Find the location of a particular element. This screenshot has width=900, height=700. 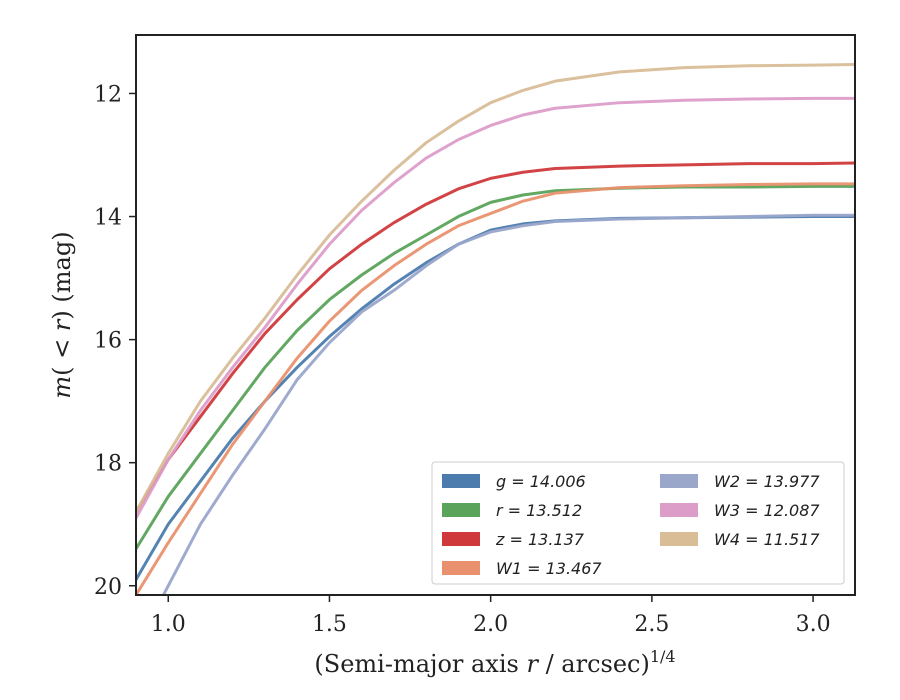

legend-label: W3 = 12.087 is located at coordinates (767, 510).